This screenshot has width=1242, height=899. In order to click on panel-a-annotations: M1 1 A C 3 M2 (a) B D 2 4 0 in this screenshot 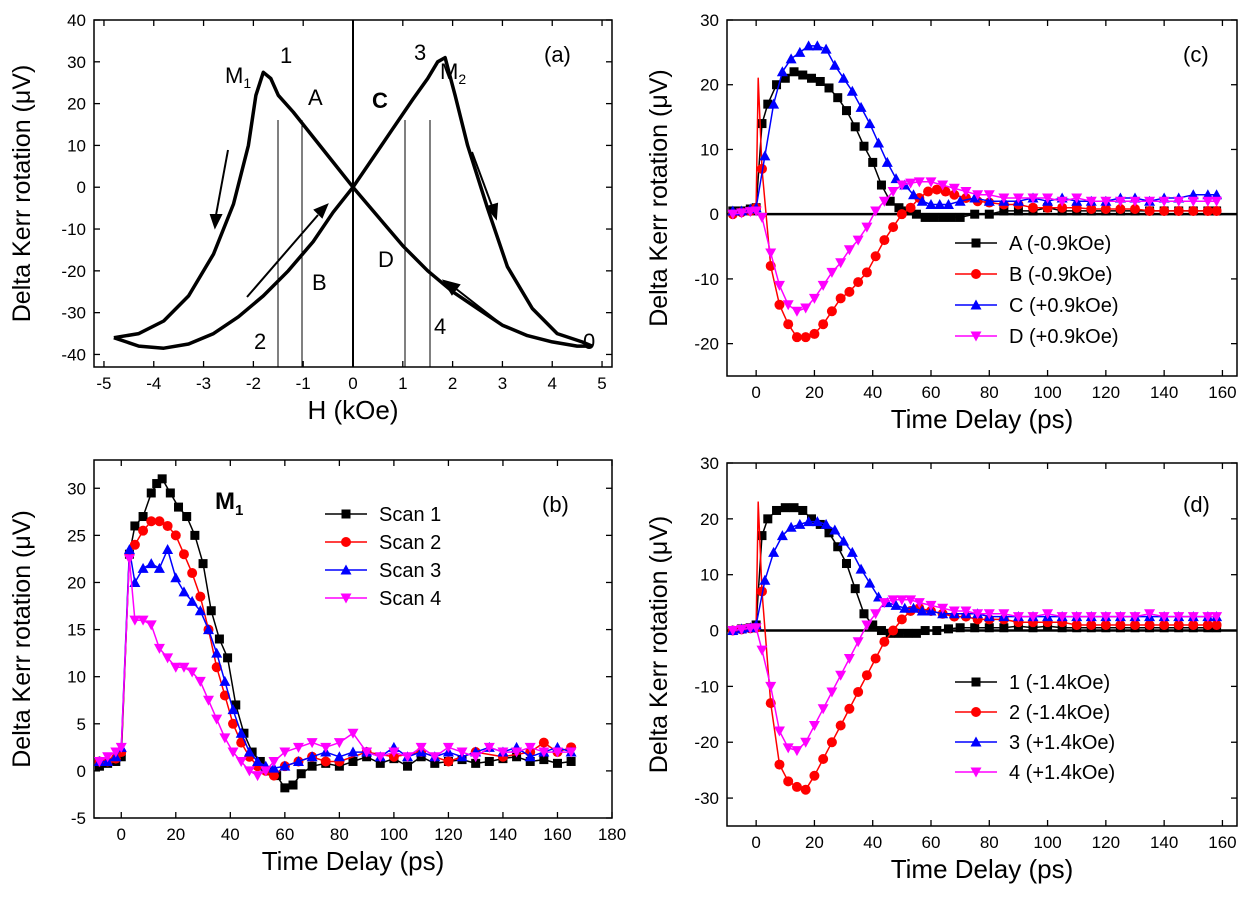, I will do `click(410, 197)`.